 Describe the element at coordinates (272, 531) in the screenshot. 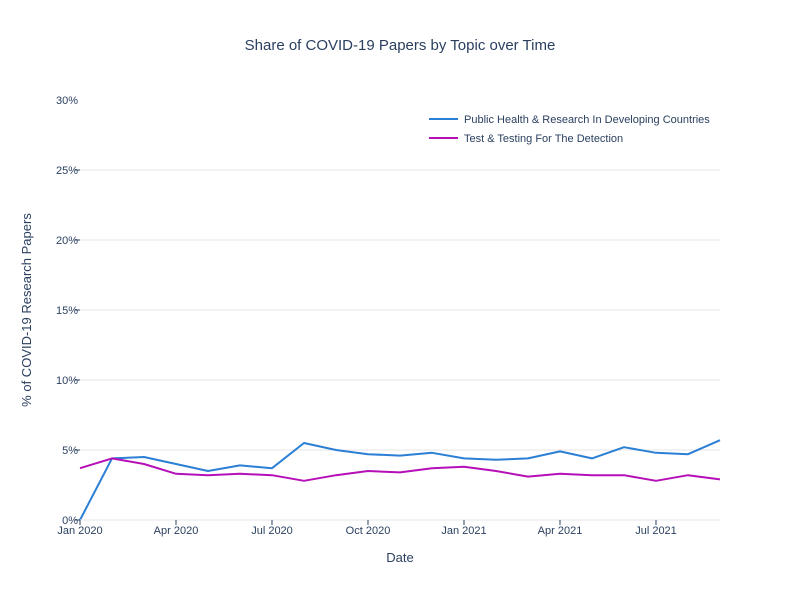

I see `x-tick-label: Jul 2020` at that location.